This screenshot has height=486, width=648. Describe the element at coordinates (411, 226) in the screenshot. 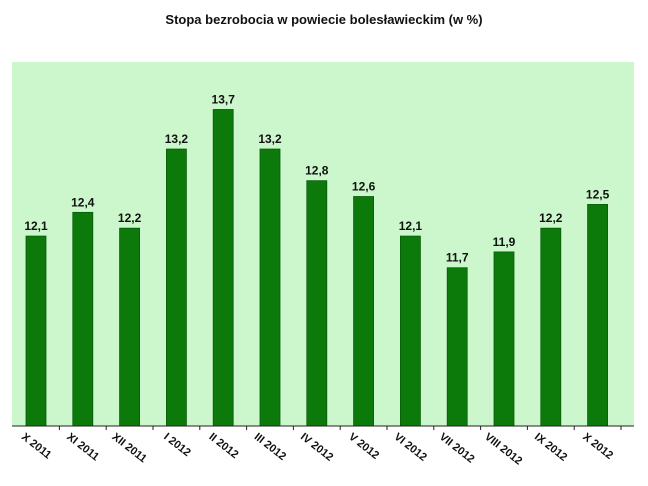

I see `data-label-9: 12,1` at that location.